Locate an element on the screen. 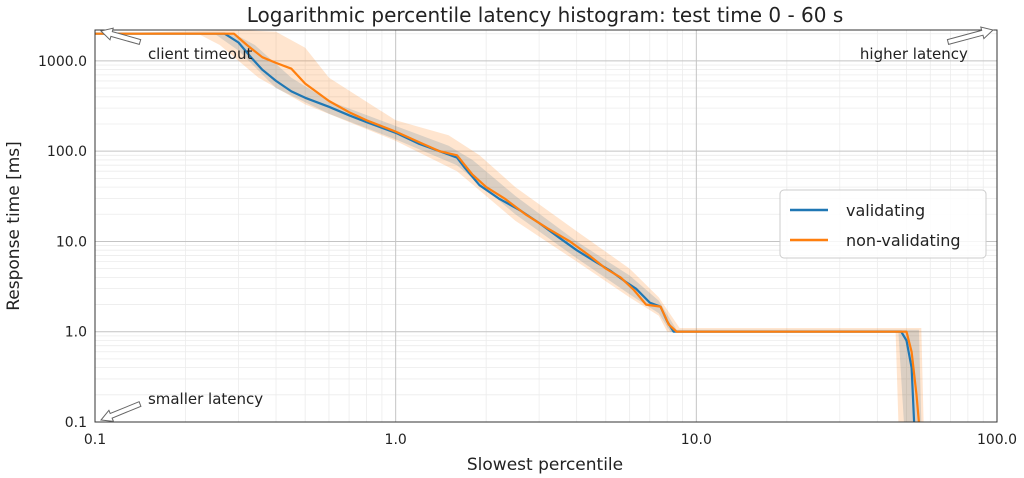  x-tick-label: 1.0 is located at coordinates (396, 440).